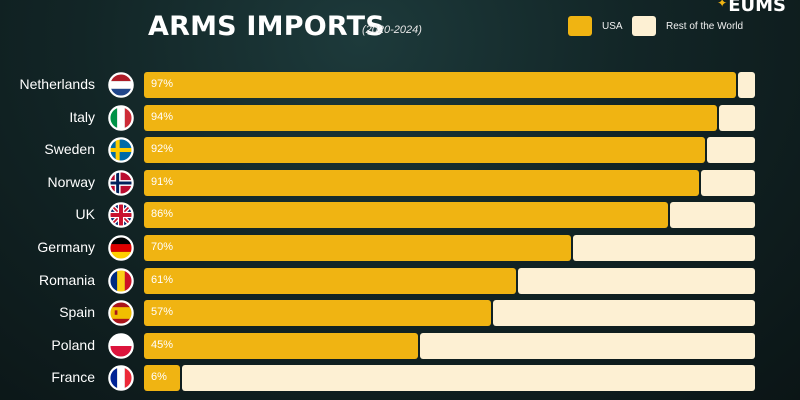 The height and width of the screenshot is (400, 800). What do you see at coordinates (425, 150) in the screenshot?
I see `bar-usa-sweden` at bounding box center [425, 150].